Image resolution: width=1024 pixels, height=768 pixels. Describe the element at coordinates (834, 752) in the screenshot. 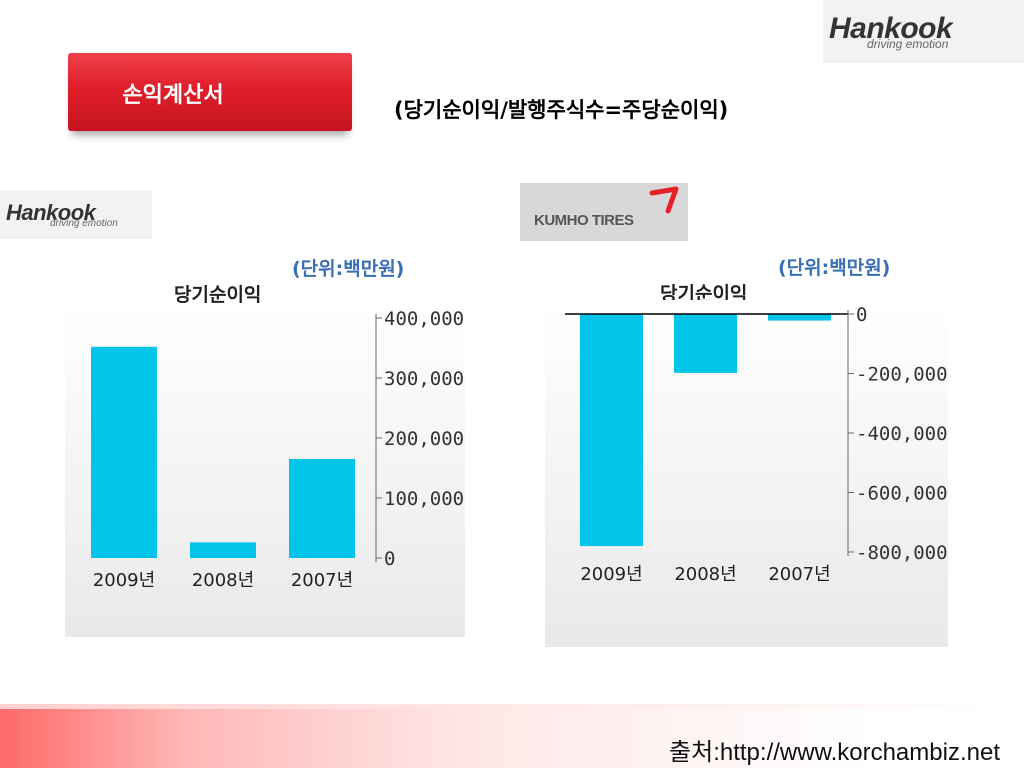

I see `source-citation: 출처:http://www.korchambiz.net` at that location.